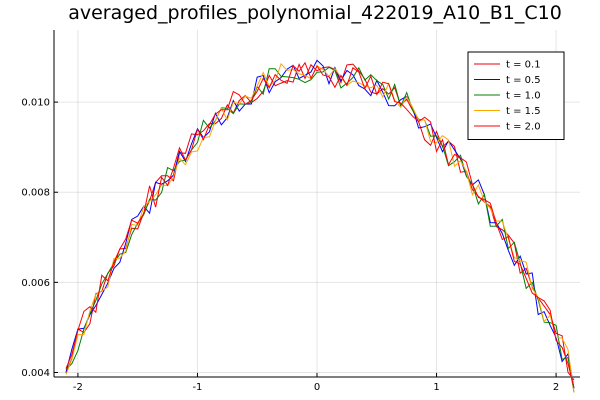 The height and width of the screenshot is (400, 600). What do you see at coordinates (523, 65) in the screenshot?
I see `legend-label: t = 0.1` at bounding box center [523, 65].